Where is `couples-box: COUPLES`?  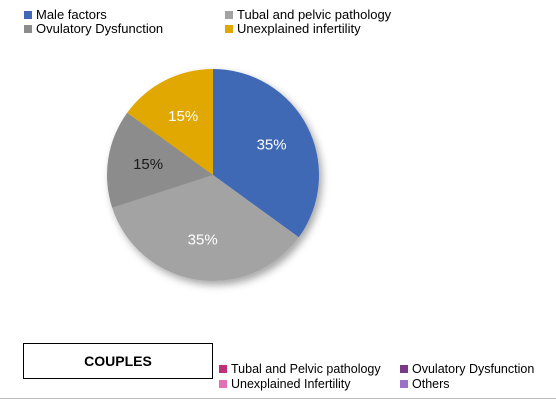
couples-box: COUPLES is located at coordinates (118, 361).